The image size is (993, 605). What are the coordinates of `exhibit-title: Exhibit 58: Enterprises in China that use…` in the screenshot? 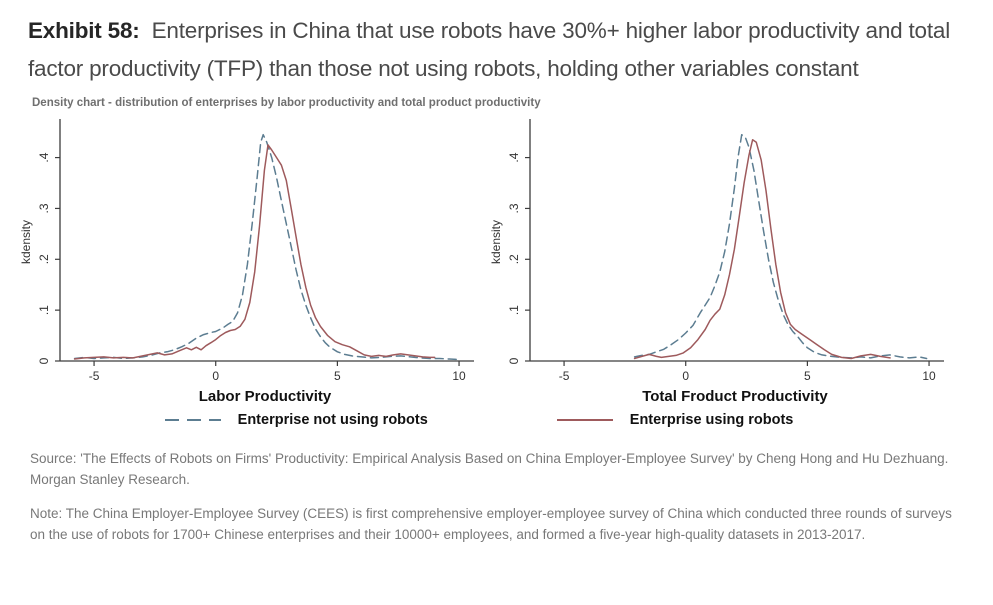 It's located at (497, 50).